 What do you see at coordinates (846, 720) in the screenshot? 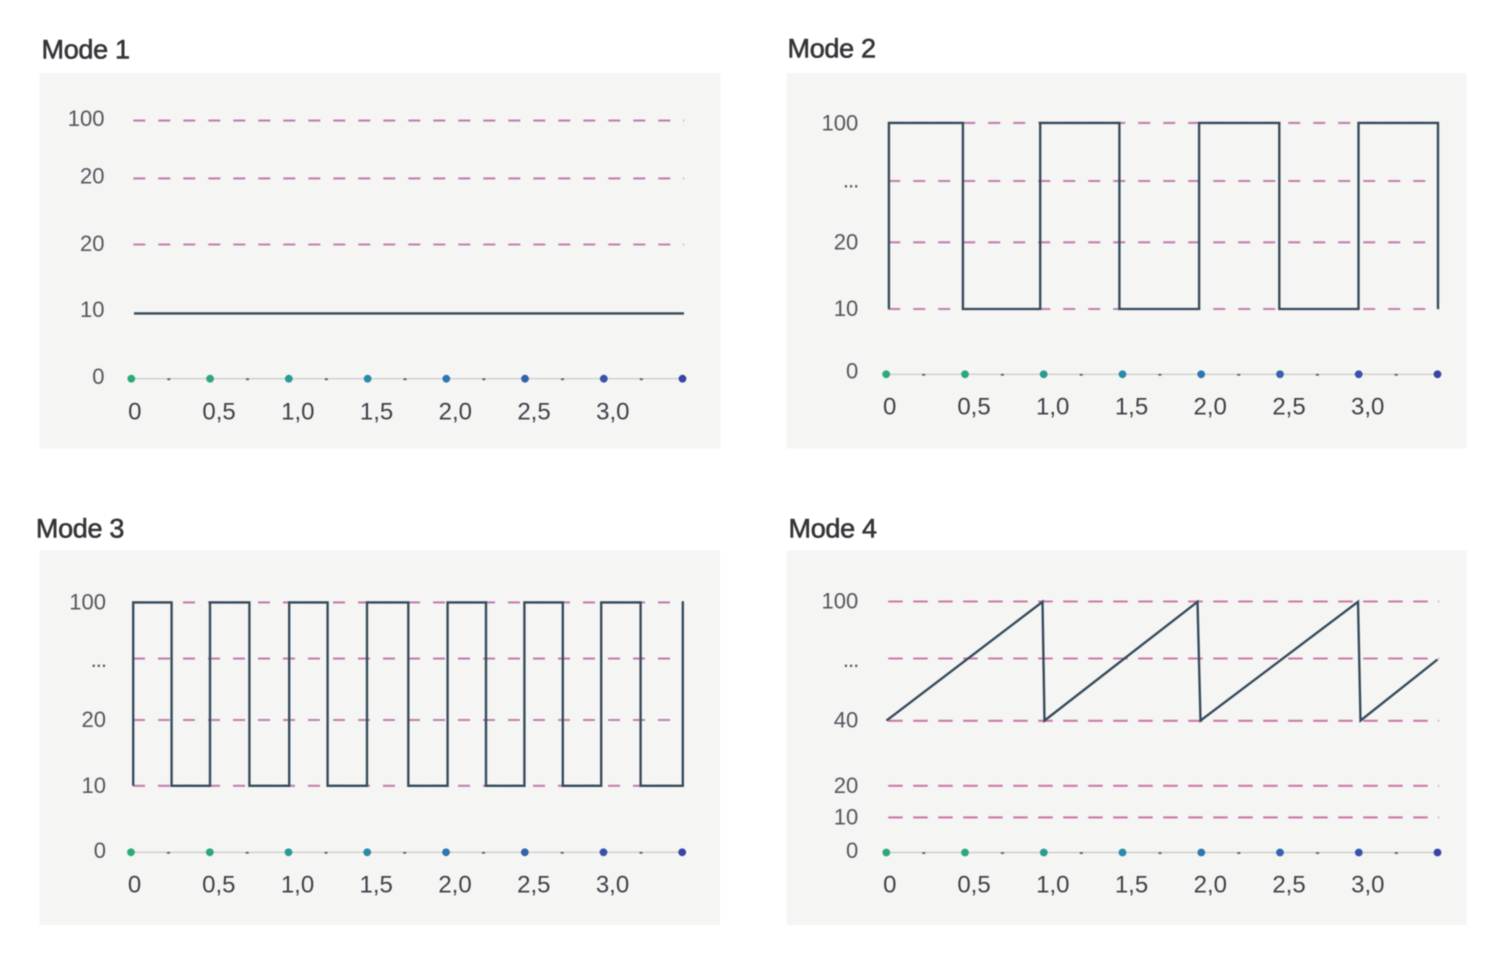
I see `svg-text: 40` at bounding box center [846, 720].